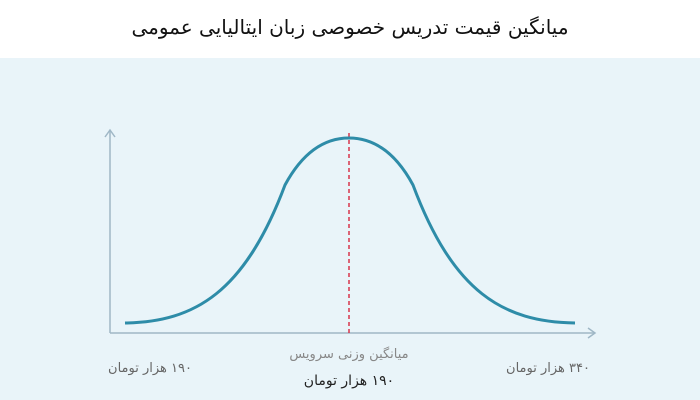 This screenshot has width=700, height=400. I want to click on title-band, so click(350, 29).